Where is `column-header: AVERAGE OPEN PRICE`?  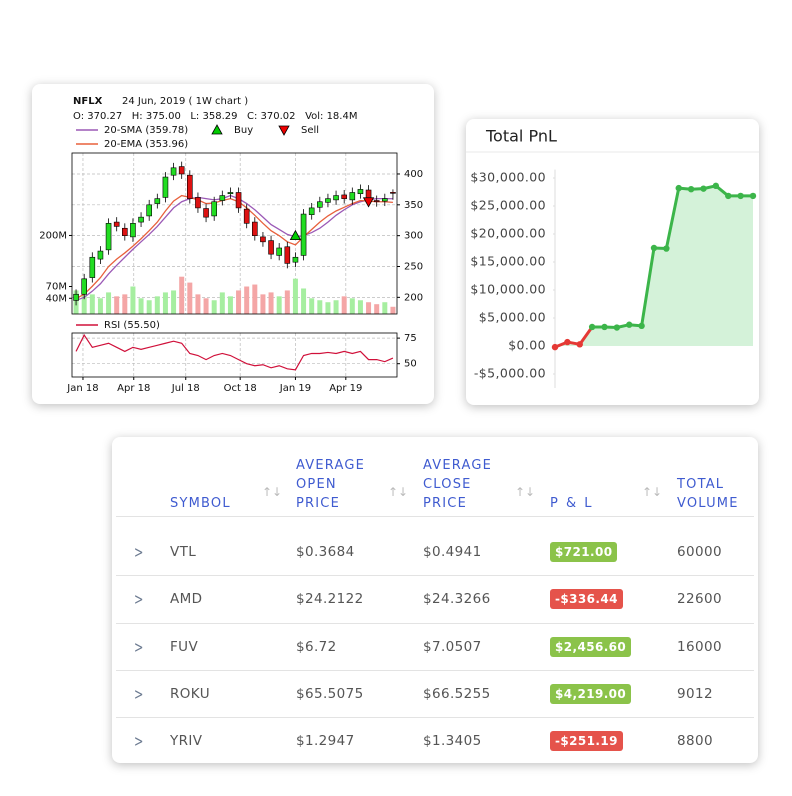
column-header: AVERAGE OPEN PRICE is located at coordinates (331, 484).